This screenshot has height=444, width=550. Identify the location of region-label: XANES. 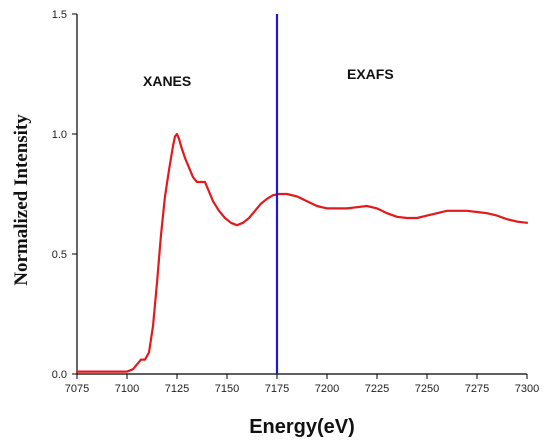
(167, 81).